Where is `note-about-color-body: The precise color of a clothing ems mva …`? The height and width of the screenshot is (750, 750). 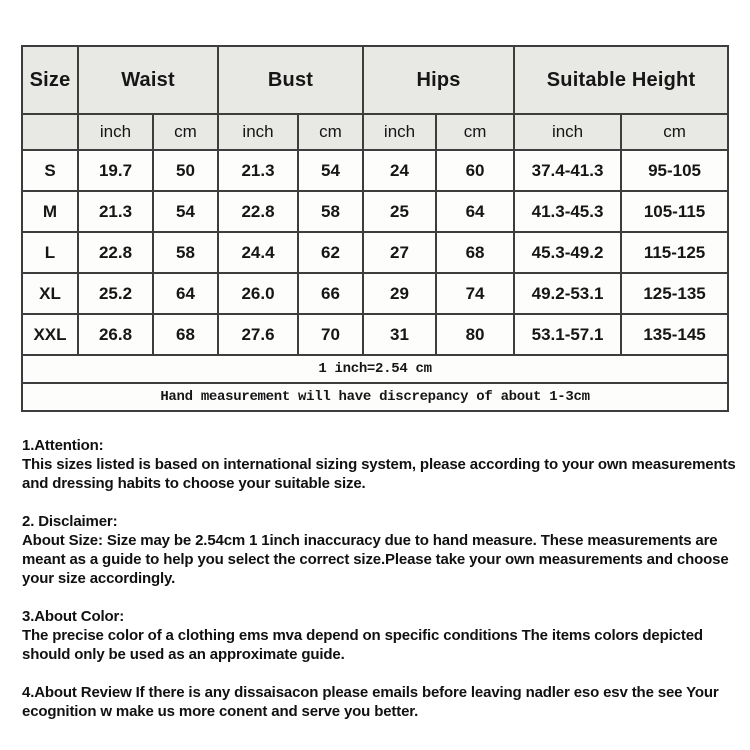
note-about-color-body: The precise color of a clothing ems mva … is located at coordinates (362, 645).